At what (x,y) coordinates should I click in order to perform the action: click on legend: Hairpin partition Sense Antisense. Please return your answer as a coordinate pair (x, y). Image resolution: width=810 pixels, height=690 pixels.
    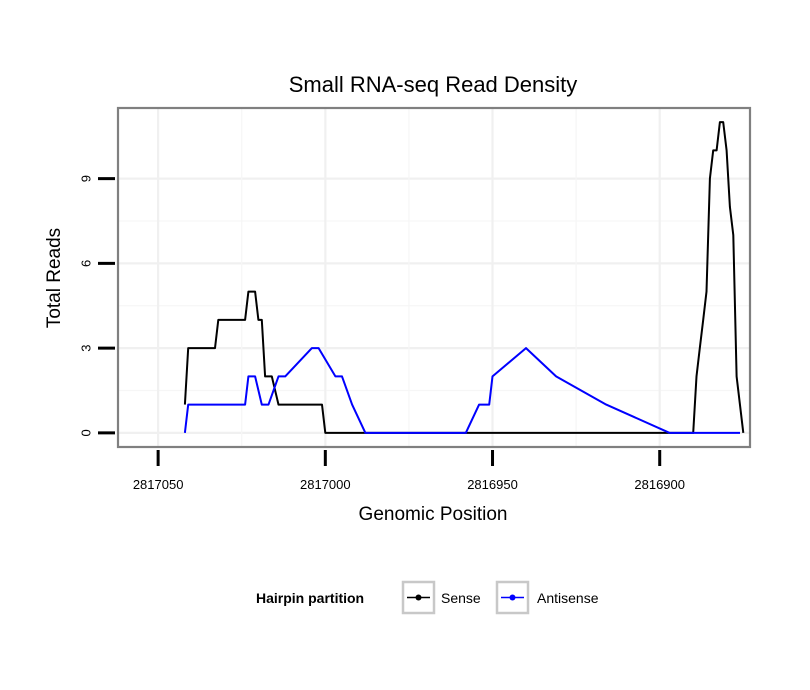
    Looking at the image, I should click on (427, 597).